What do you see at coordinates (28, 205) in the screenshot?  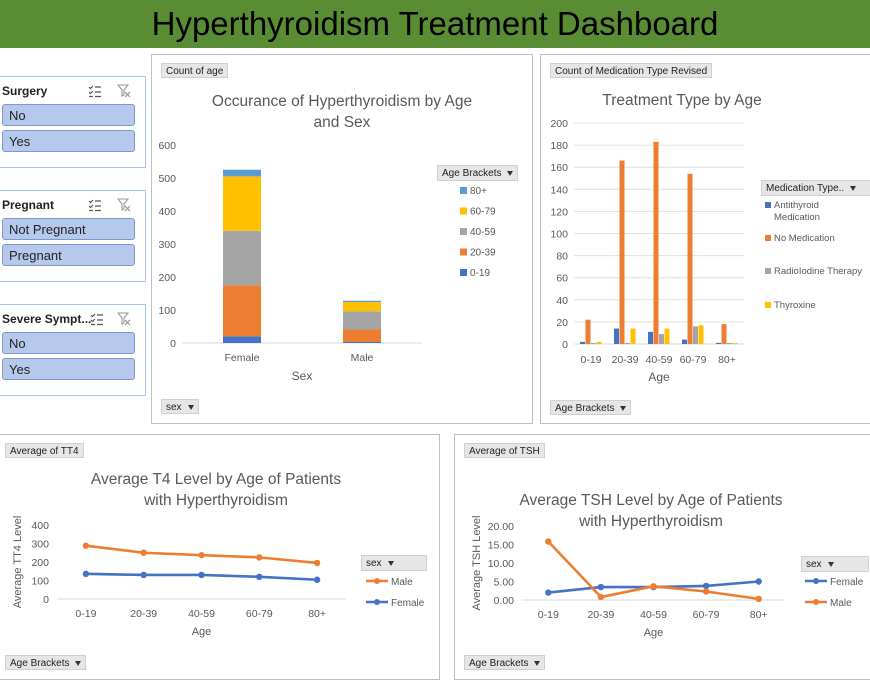 I see `slicer-title: Pregnant` at bounding box center [28, 205].